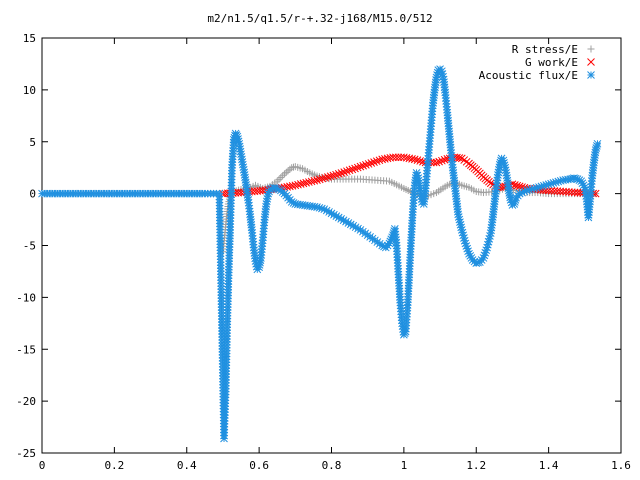 The width and height of the screenshot is (640, 480). Describe the element at coordinates (259, 465) in the screenshot. I see `x-tick-label: 0.6` at that location.